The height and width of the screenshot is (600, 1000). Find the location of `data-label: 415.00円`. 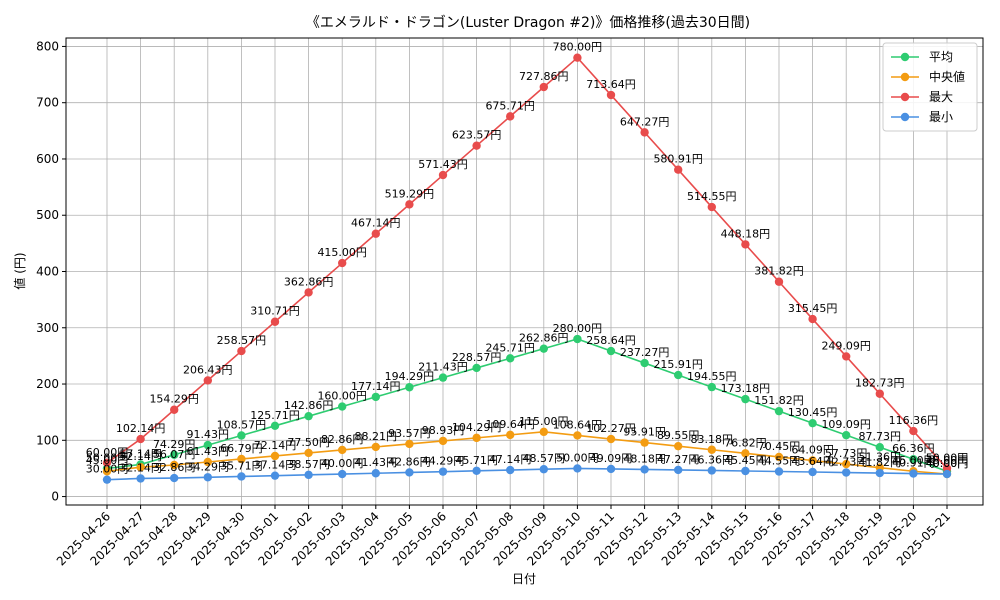

data-label: 415.00円 is located at coordinates (342, 252).